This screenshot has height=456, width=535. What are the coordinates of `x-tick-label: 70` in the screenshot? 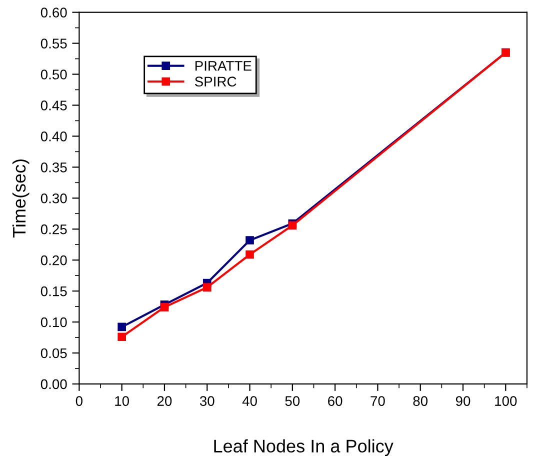 It's located at (377, 401).